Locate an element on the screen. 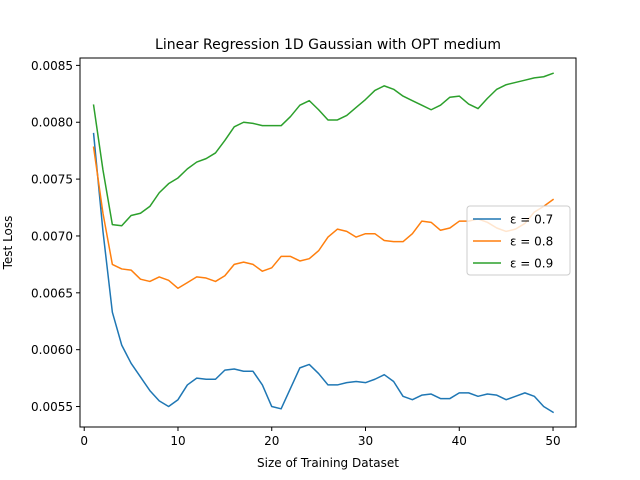 This screenshot has height=480, width=640. y-tick-label: 0.0085 is located at coordinates (52, 66).